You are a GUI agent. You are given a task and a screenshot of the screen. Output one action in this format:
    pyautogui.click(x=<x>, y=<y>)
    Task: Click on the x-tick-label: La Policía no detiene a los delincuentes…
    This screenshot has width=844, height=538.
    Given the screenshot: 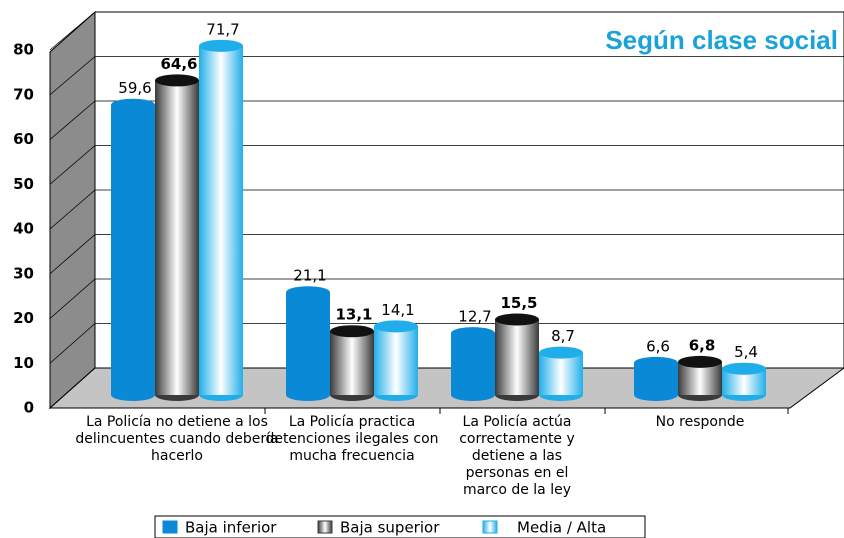 What is the action you would take?
    pyautogui.click(x=177, y=439)
    